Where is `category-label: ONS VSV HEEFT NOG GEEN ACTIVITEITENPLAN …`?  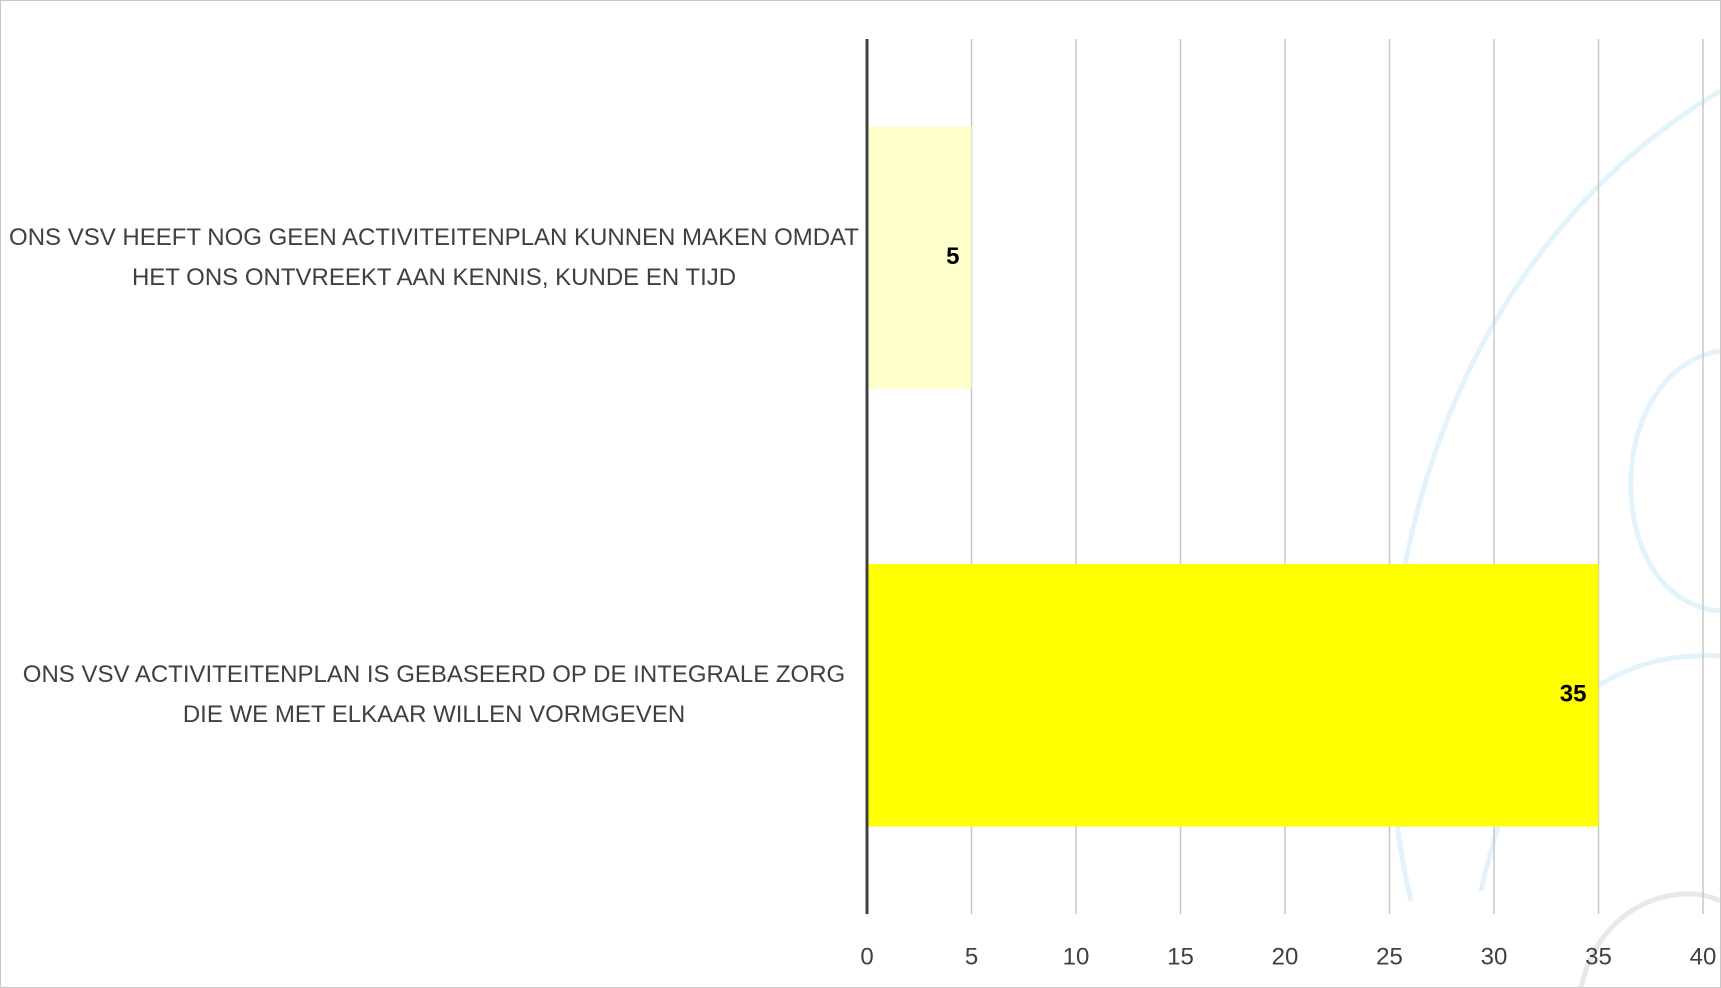
category-label: ONS VSV HEEFT NOG GEEN ACTIVITEITENPLAN … is located at coordinates (434, 257).